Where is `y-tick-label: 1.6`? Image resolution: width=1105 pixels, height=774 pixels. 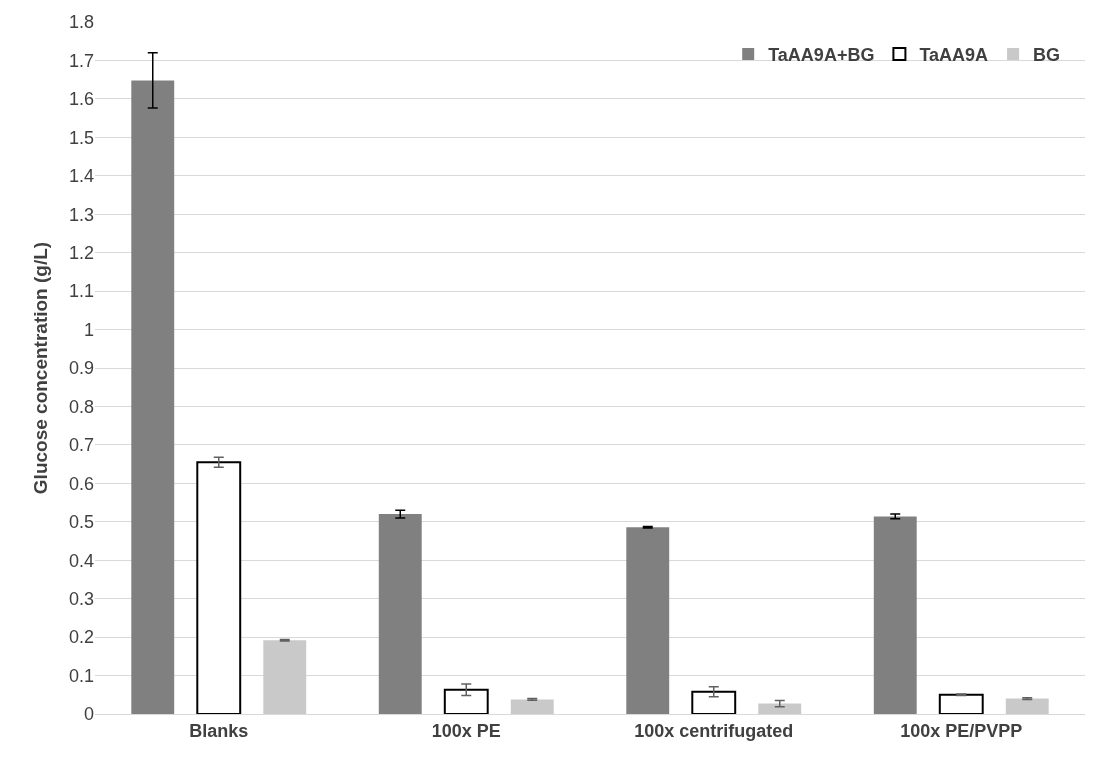 y-tick-label: 1.6 is located at coordinates (81, 99).